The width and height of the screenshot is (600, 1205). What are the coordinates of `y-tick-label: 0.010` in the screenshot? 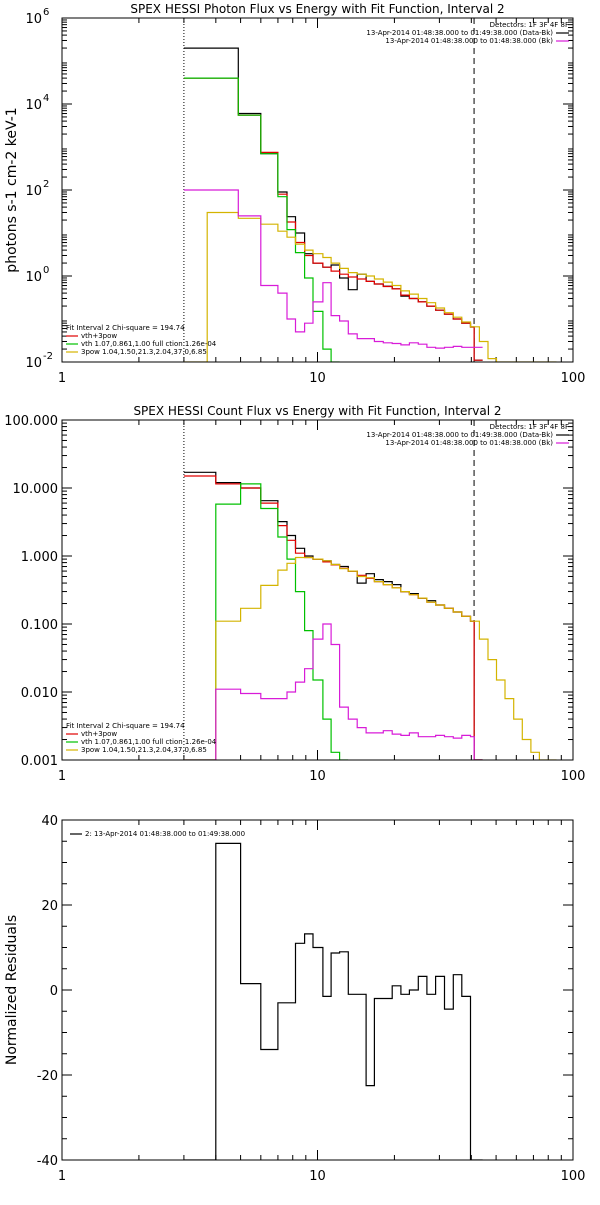 It's located at (39, 693).